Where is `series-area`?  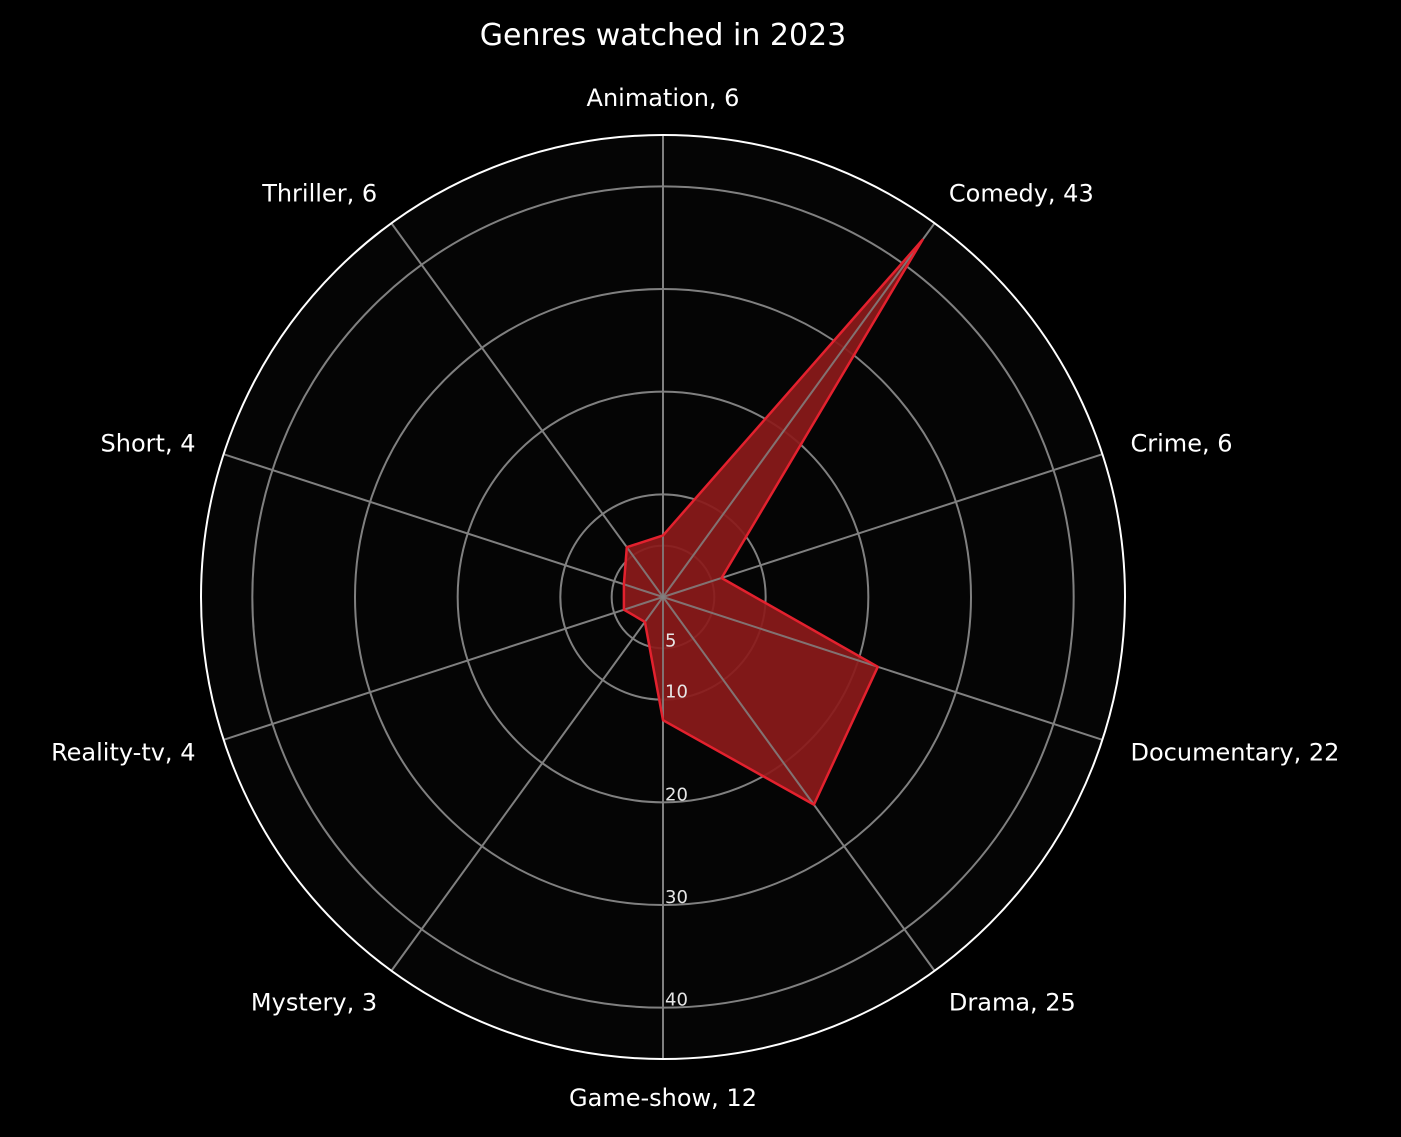 series-area is located at coordinates (773, 522).